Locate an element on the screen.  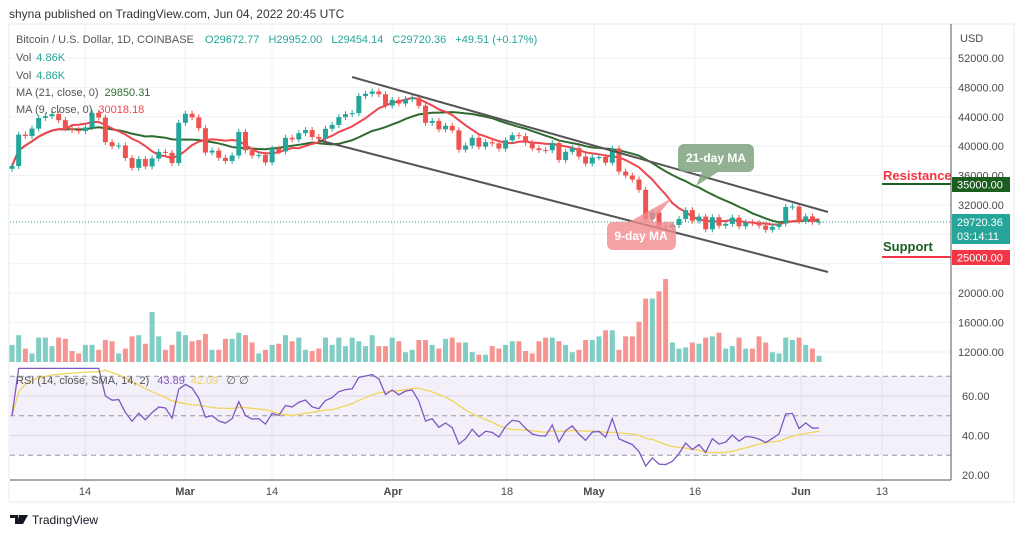
ma9-callout: 9-day MA is located at coordinates (641, 224).